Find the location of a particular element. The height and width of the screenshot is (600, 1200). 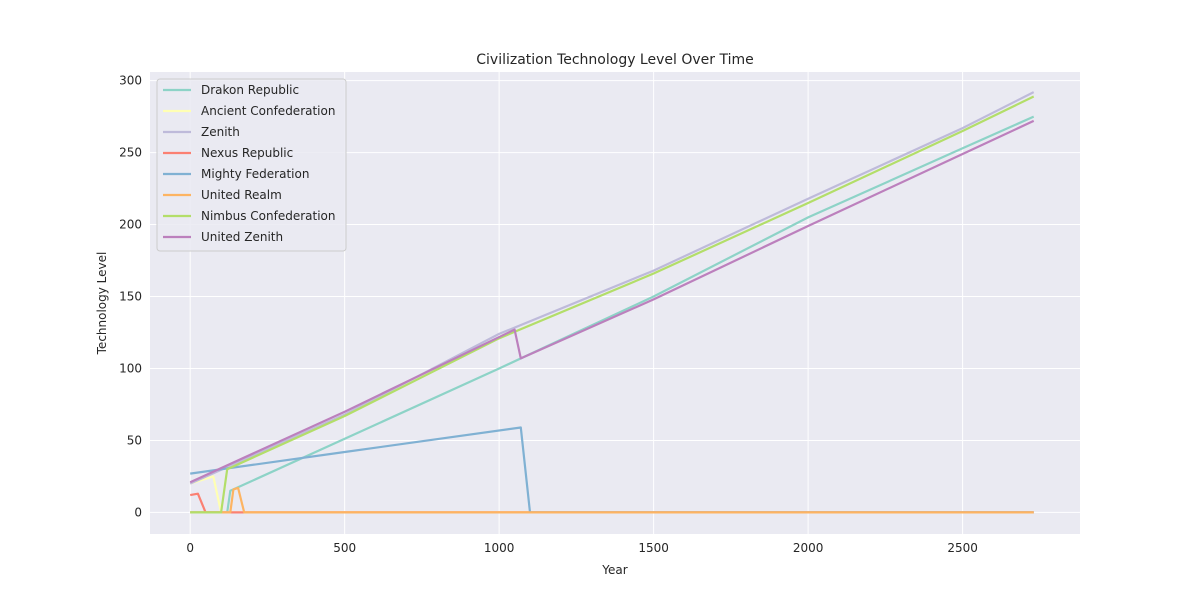

legend-entry: Drakon Republic is located at coordinates (250, 90).